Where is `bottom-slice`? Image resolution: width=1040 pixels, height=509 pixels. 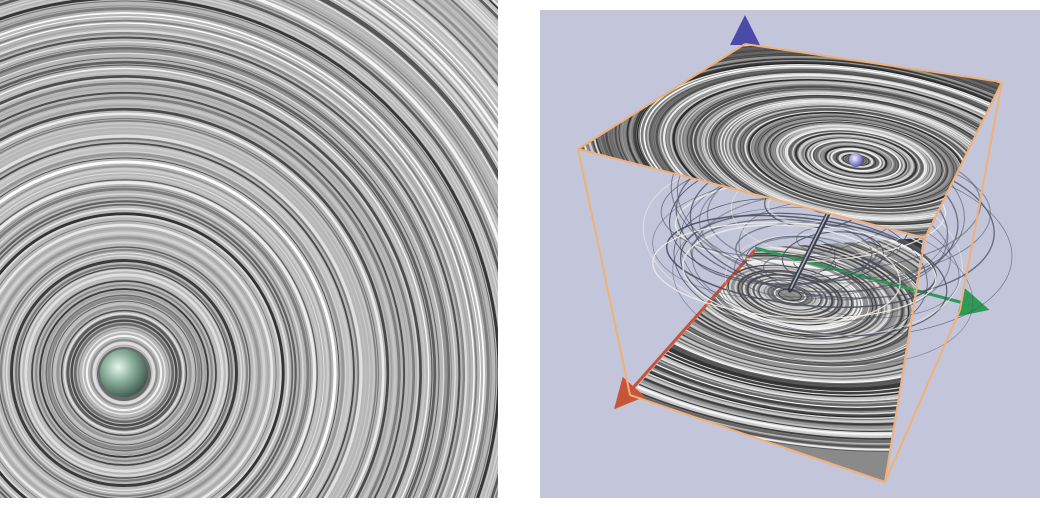 bottom-slice is located at coordinates (776, 360).